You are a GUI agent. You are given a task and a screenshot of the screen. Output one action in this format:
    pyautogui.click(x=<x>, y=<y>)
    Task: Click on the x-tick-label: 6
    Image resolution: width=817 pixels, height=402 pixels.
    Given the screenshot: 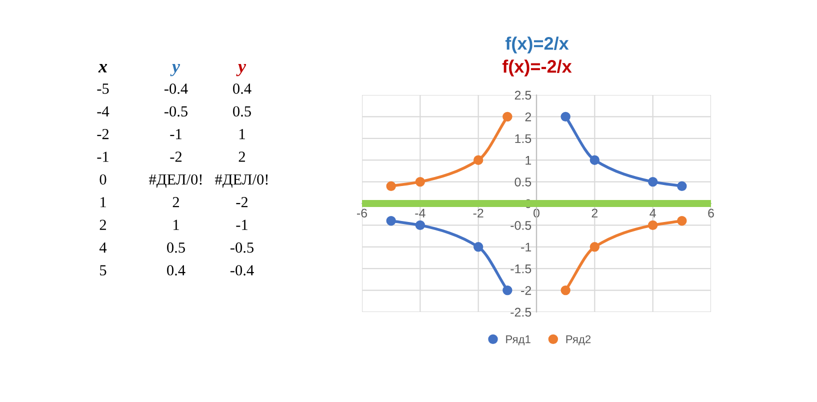 What is the action you would take?
    pyautogui.click(x=711, y=213)
    